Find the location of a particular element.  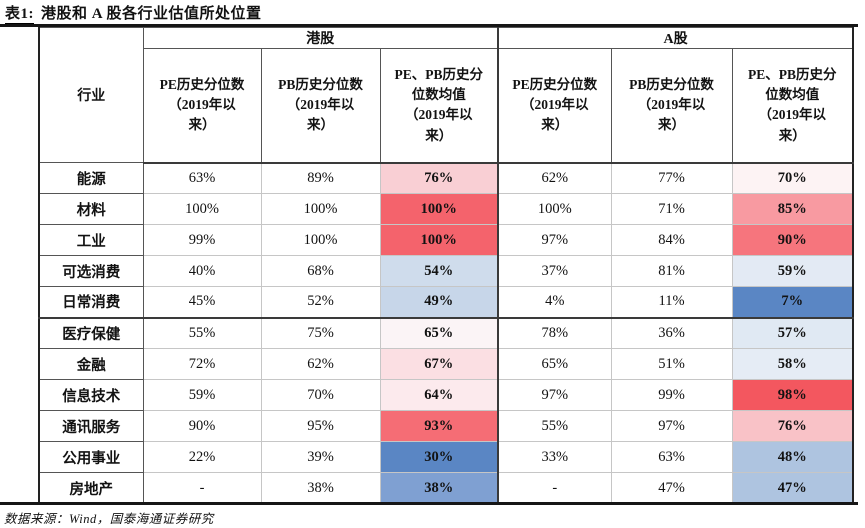

a-pb-cell: 11% is located at coordinates (671, 302).